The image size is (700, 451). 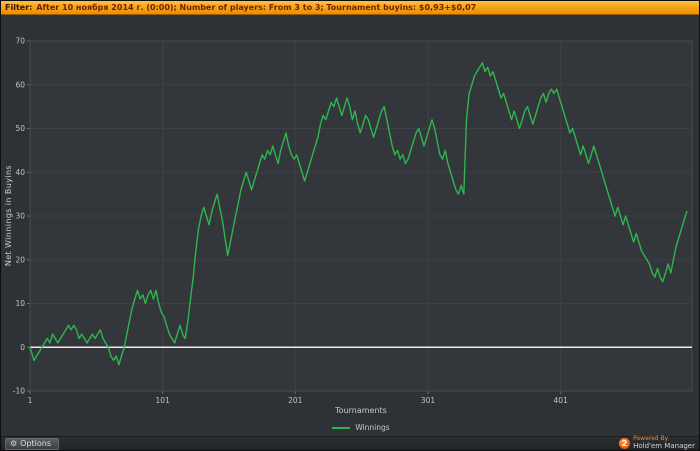 I want to click on gear-icon: ⚙, so click(x=14, y=443).